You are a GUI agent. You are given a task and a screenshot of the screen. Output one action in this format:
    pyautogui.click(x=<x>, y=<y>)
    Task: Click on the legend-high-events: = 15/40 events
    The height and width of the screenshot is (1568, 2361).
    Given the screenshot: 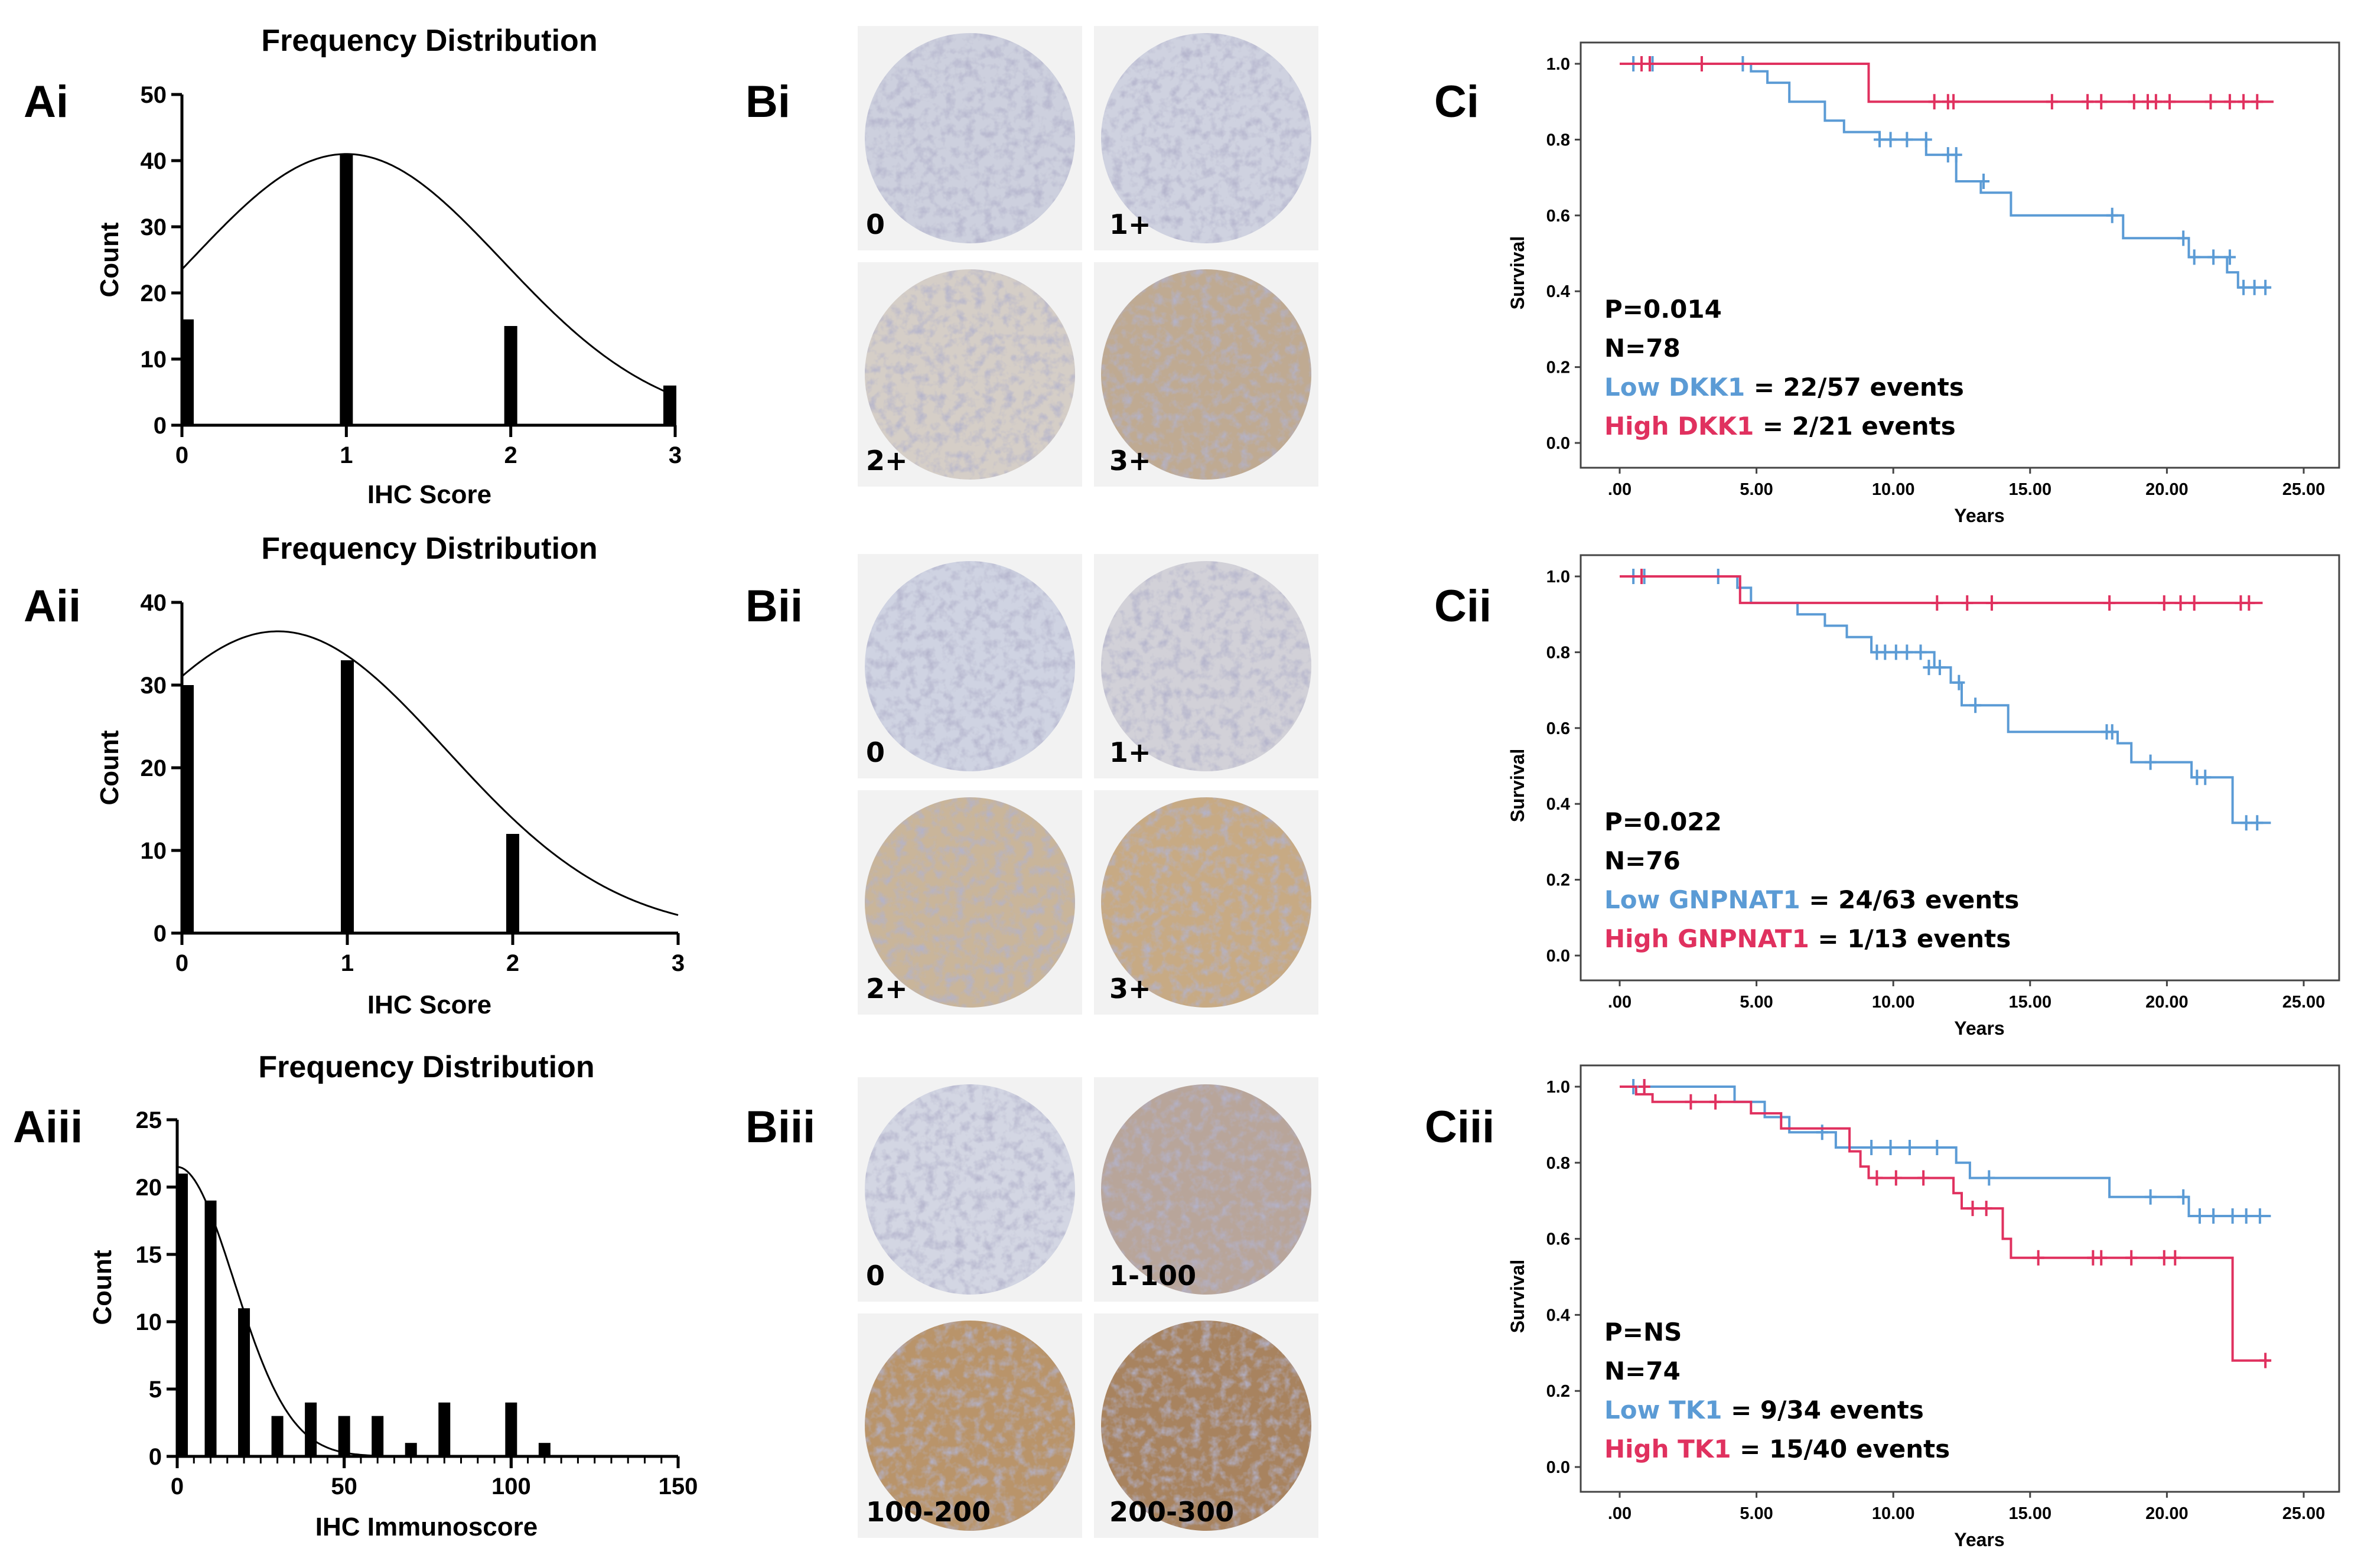 What is the action you would take?
    pyautogui.click(x=1840, y=1449)
    